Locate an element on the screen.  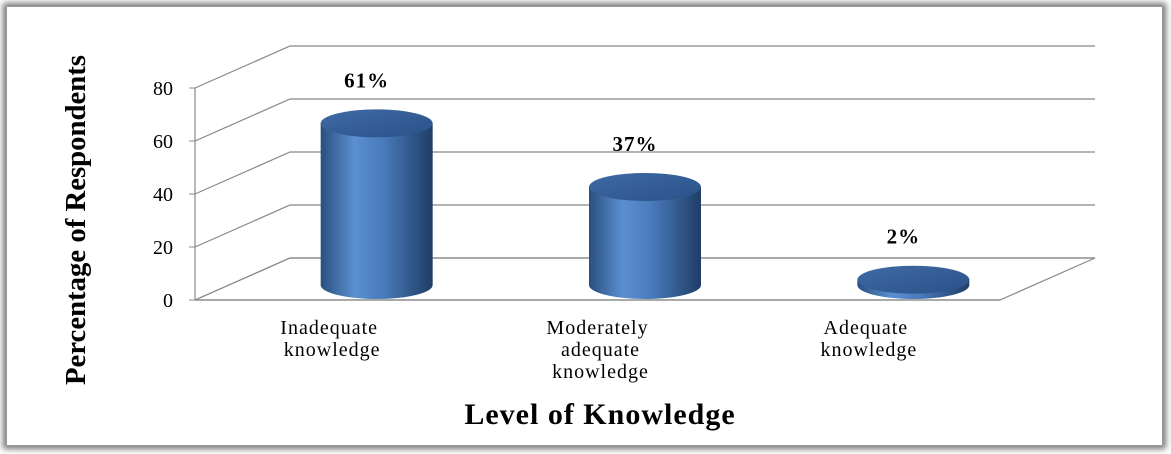
y-tick-label: 80 is located at coordinates (163, 89).